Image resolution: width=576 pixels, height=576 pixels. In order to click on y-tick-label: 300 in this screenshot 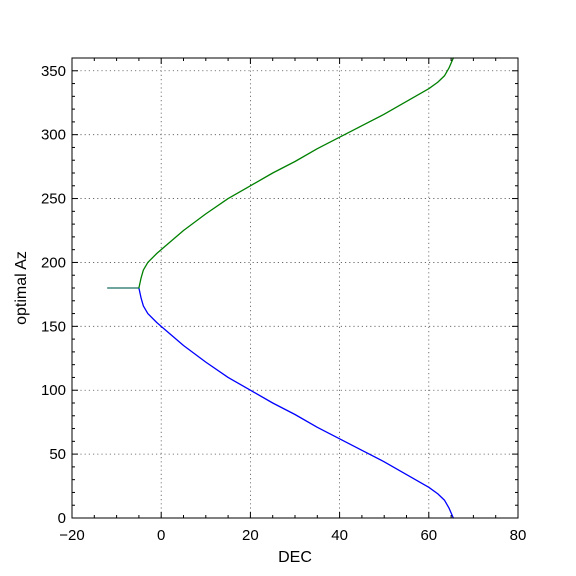, I will do `click(53, 135)`.